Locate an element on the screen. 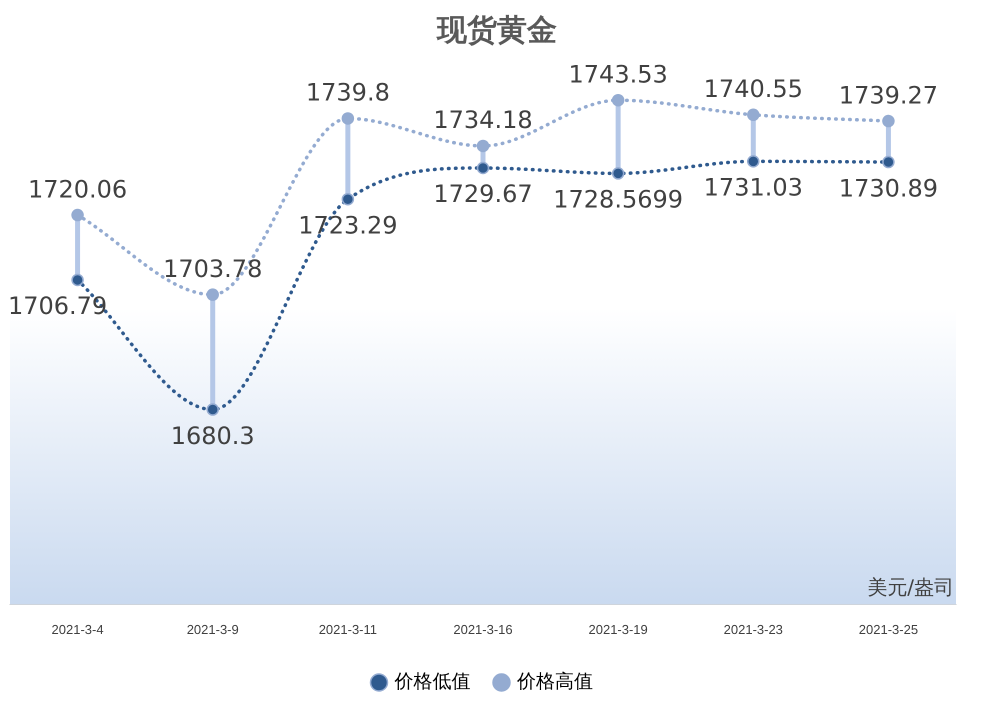  data-label: 1730.89 is located at coordinates (888, 188).